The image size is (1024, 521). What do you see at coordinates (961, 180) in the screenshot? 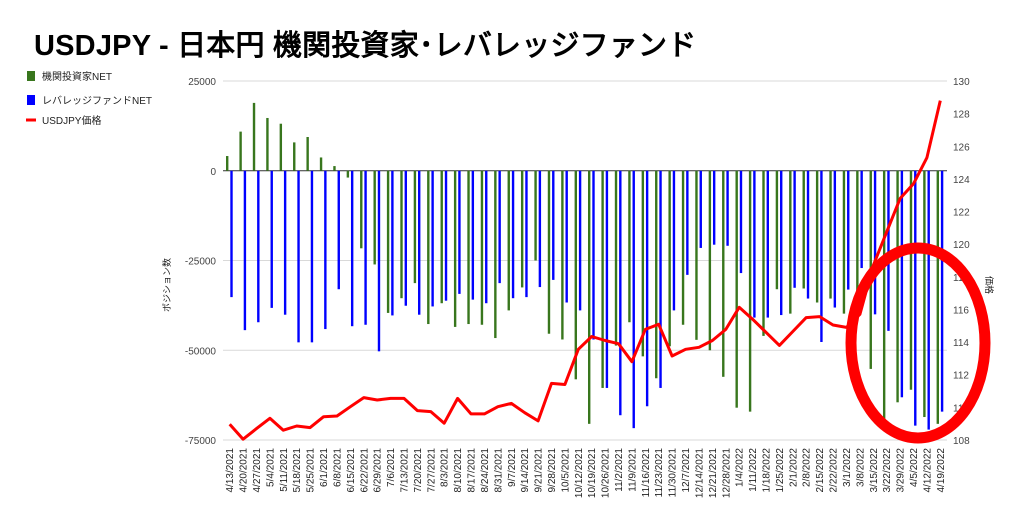
I see `y-tick-label-right: 124` at bounding box center [961, 180].